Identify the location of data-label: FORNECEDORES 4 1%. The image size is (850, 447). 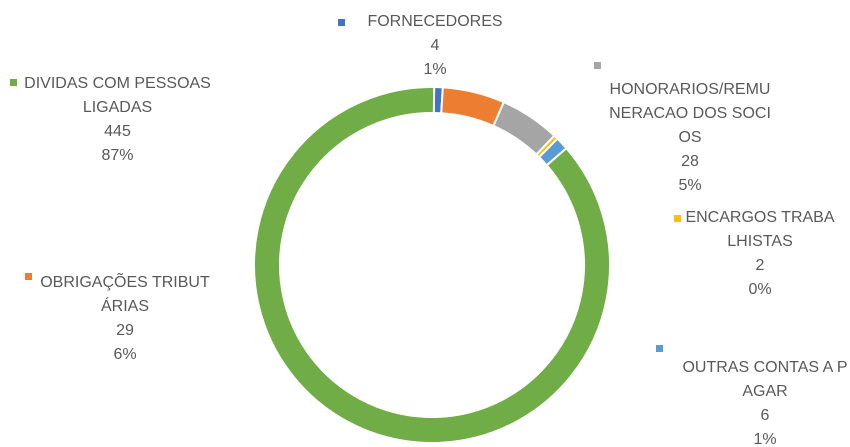
(435, 46).